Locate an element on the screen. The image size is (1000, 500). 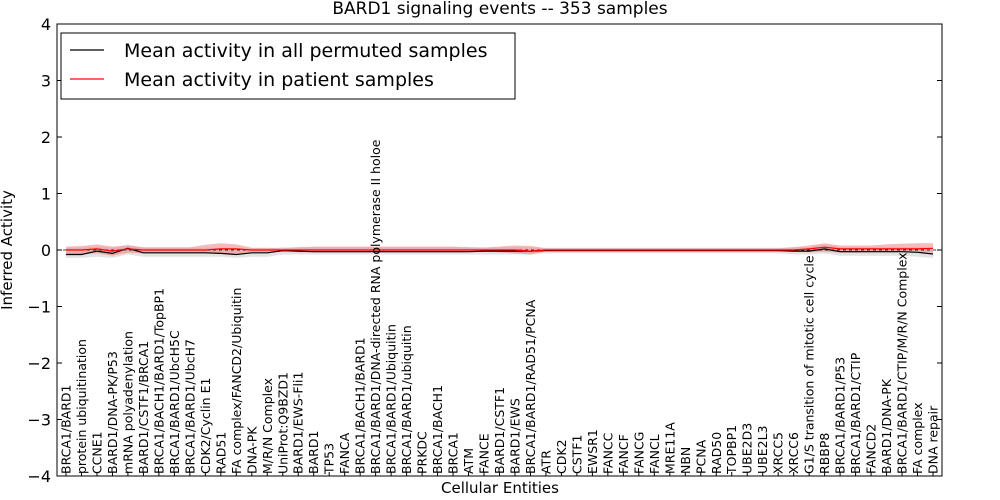
x-tick-label: CDK2/Cyclin E1 is located at coordinates (205, 426).